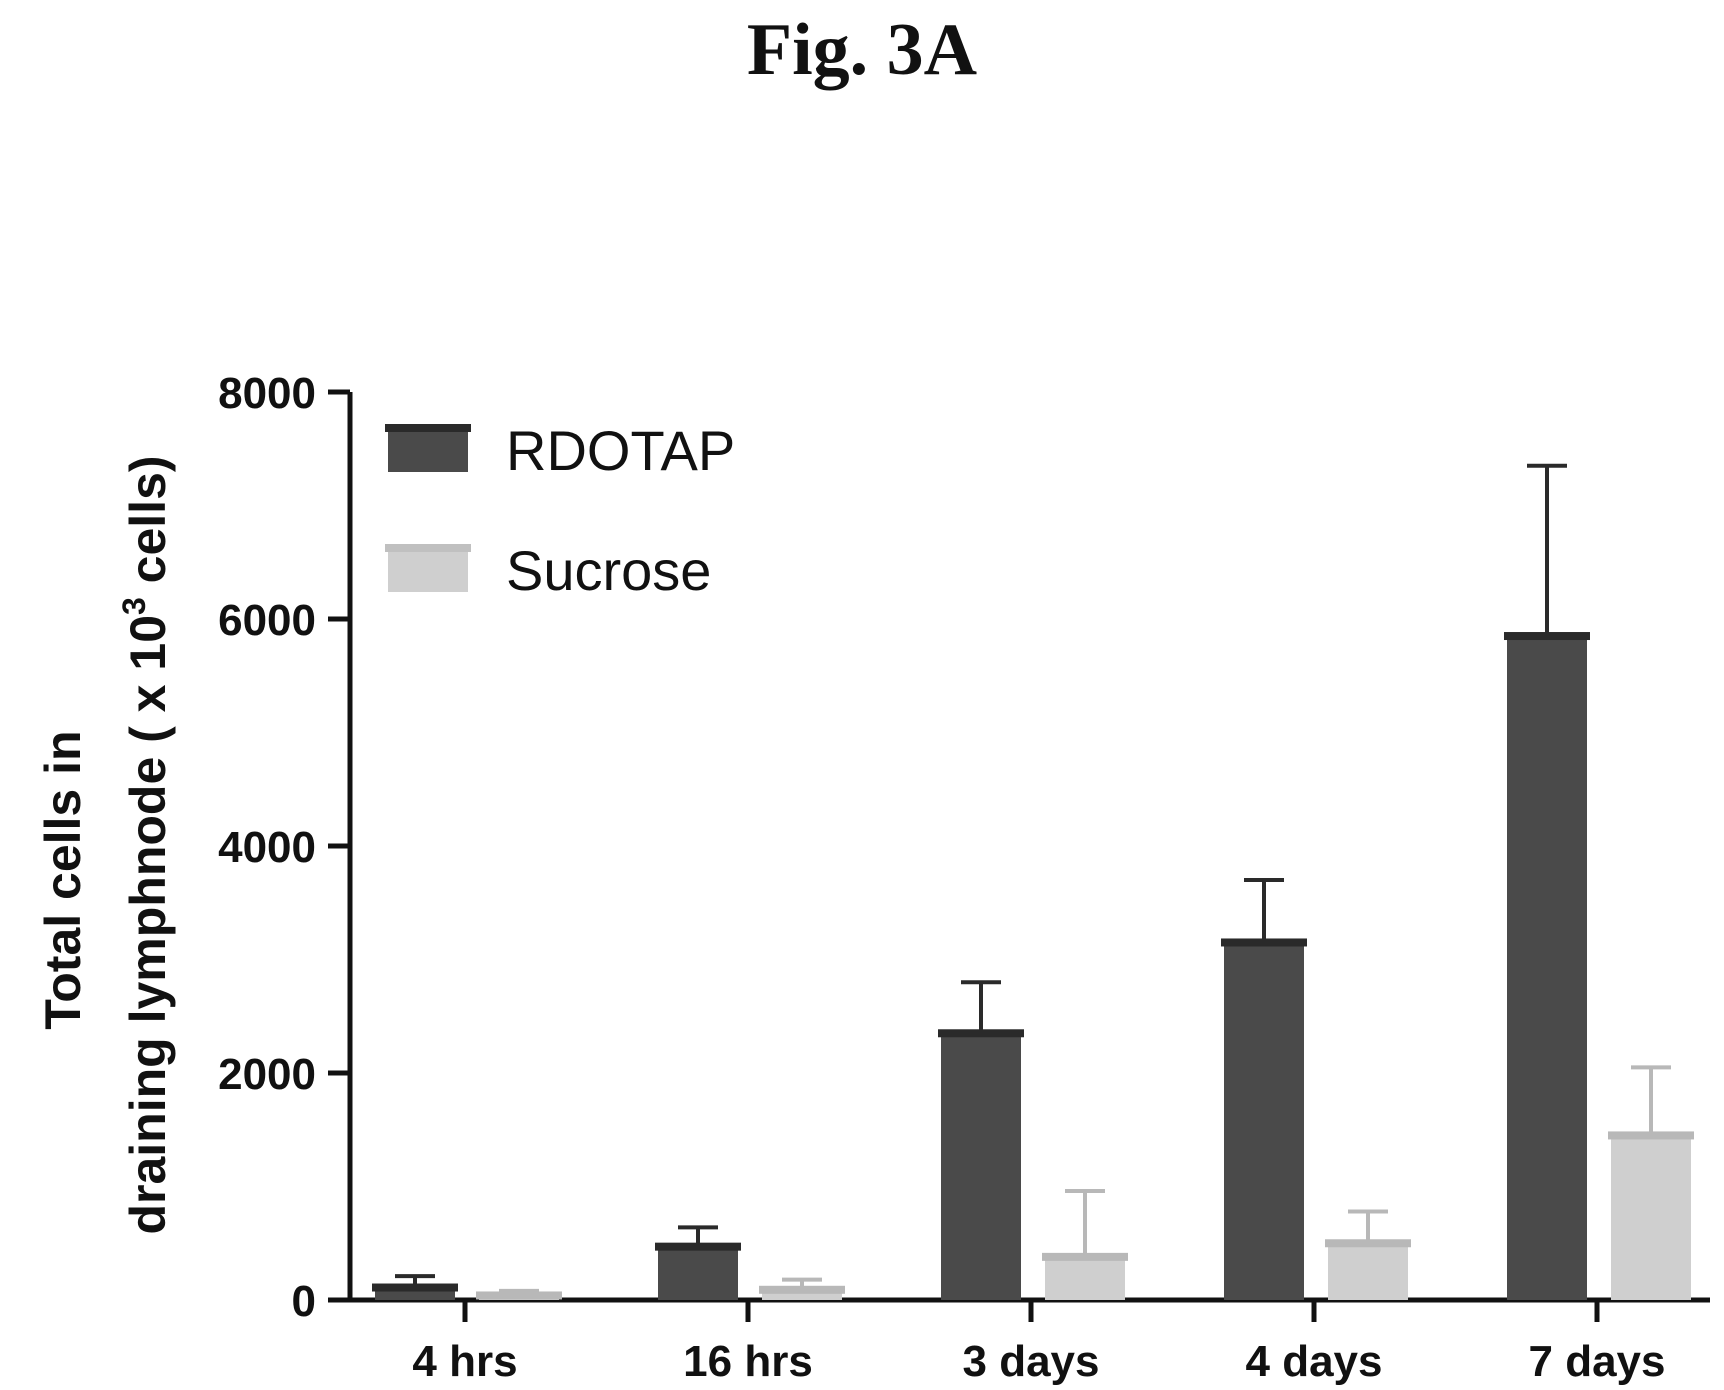 Image resolution: width=1724 pixels, height=1390 pixels. I want to click on y-tick-label: 8000, so click(267, 393).